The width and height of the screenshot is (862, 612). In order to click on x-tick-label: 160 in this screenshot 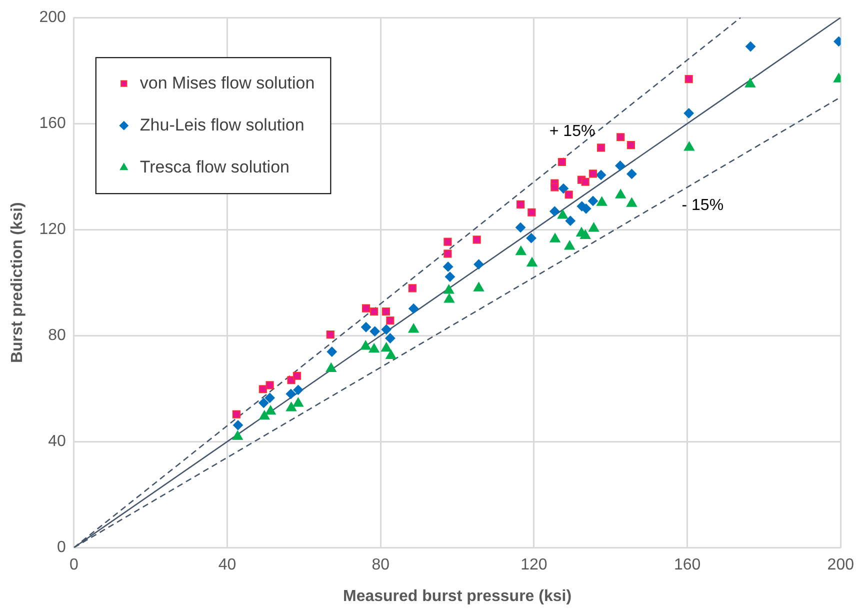, I will do `click(687, 565)`.